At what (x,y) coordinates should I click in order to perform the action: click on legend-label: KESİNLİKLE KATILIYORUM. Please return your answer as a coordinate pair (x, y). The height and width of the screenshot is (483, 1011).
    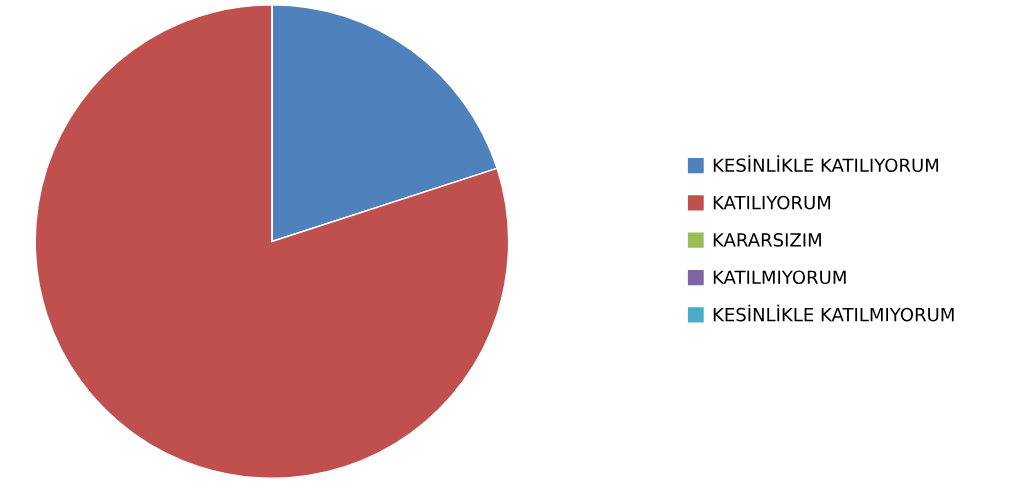
    Looking at the image, I should click on (826, 164).